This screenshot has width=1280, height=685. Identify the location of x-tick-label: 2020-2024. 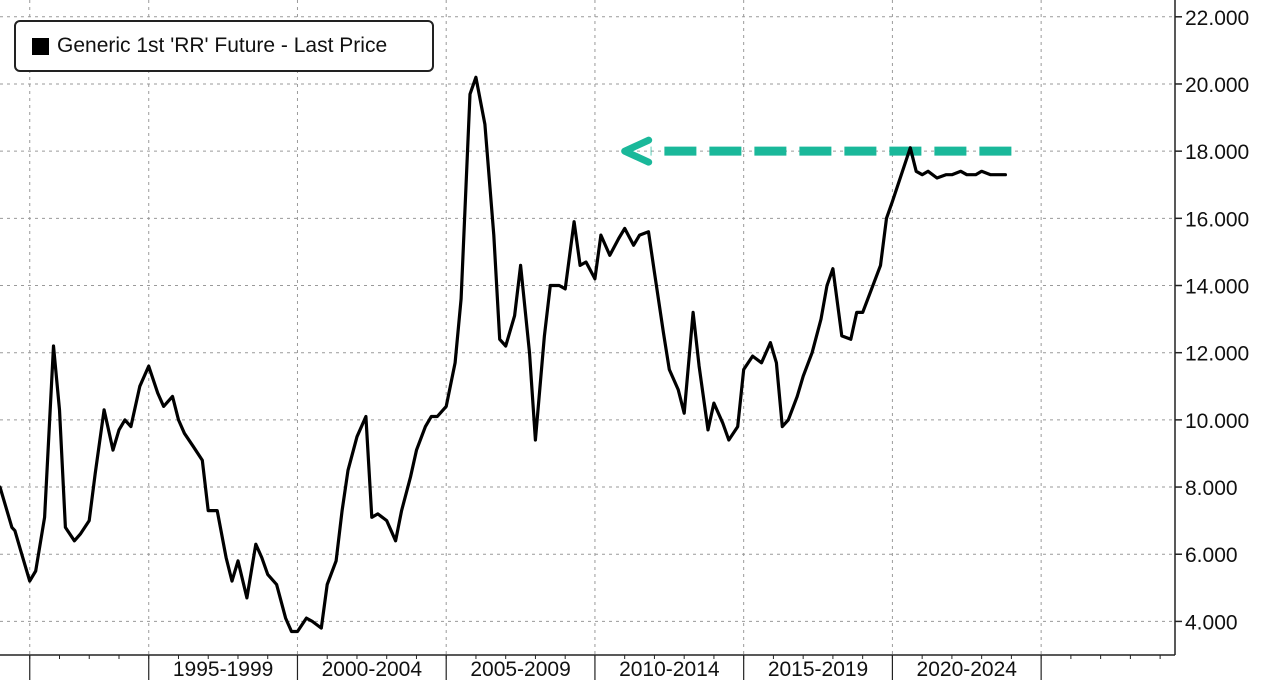
(967, 669).